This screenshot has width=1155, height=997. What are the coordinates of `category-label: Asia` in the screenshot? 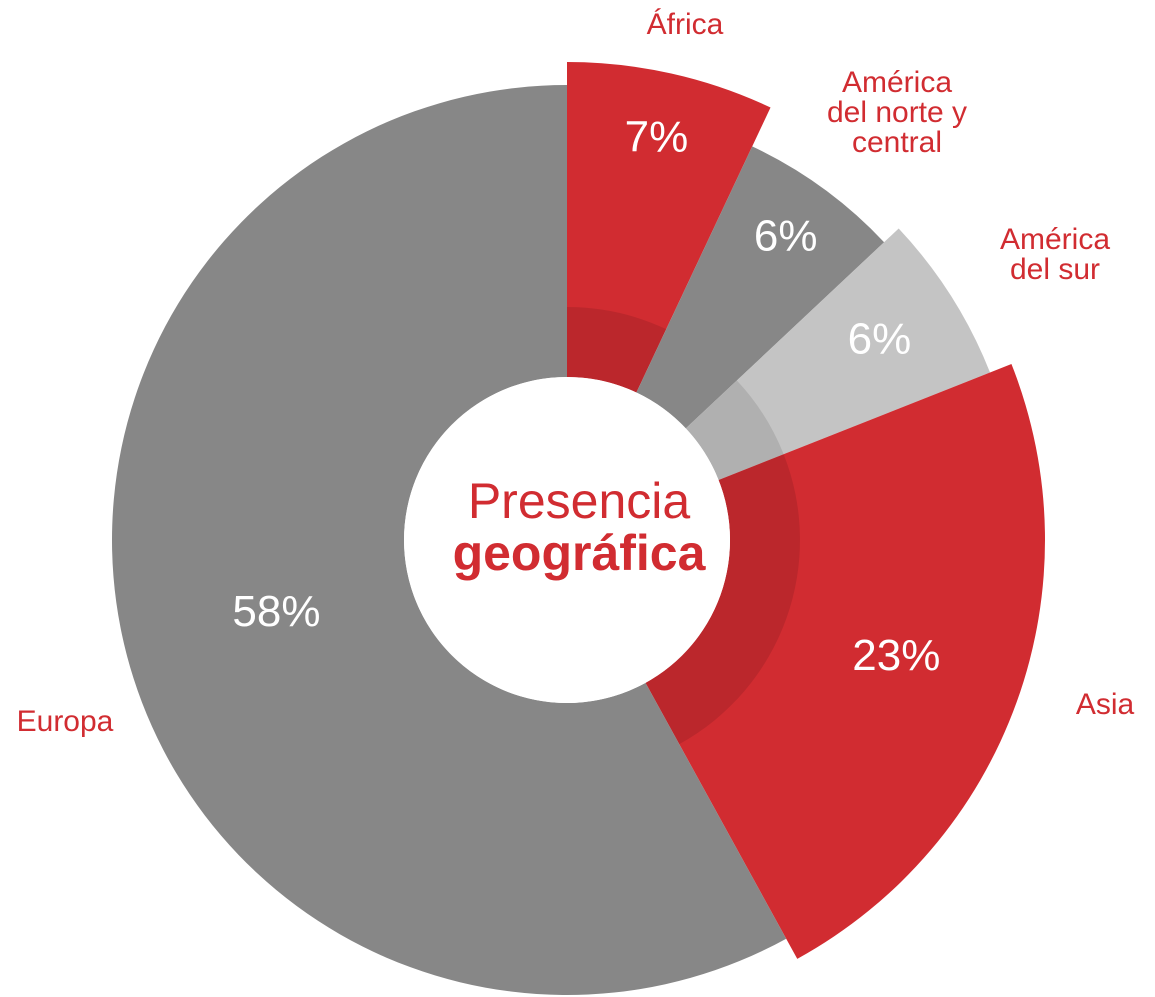 It's located at (1105, 704).